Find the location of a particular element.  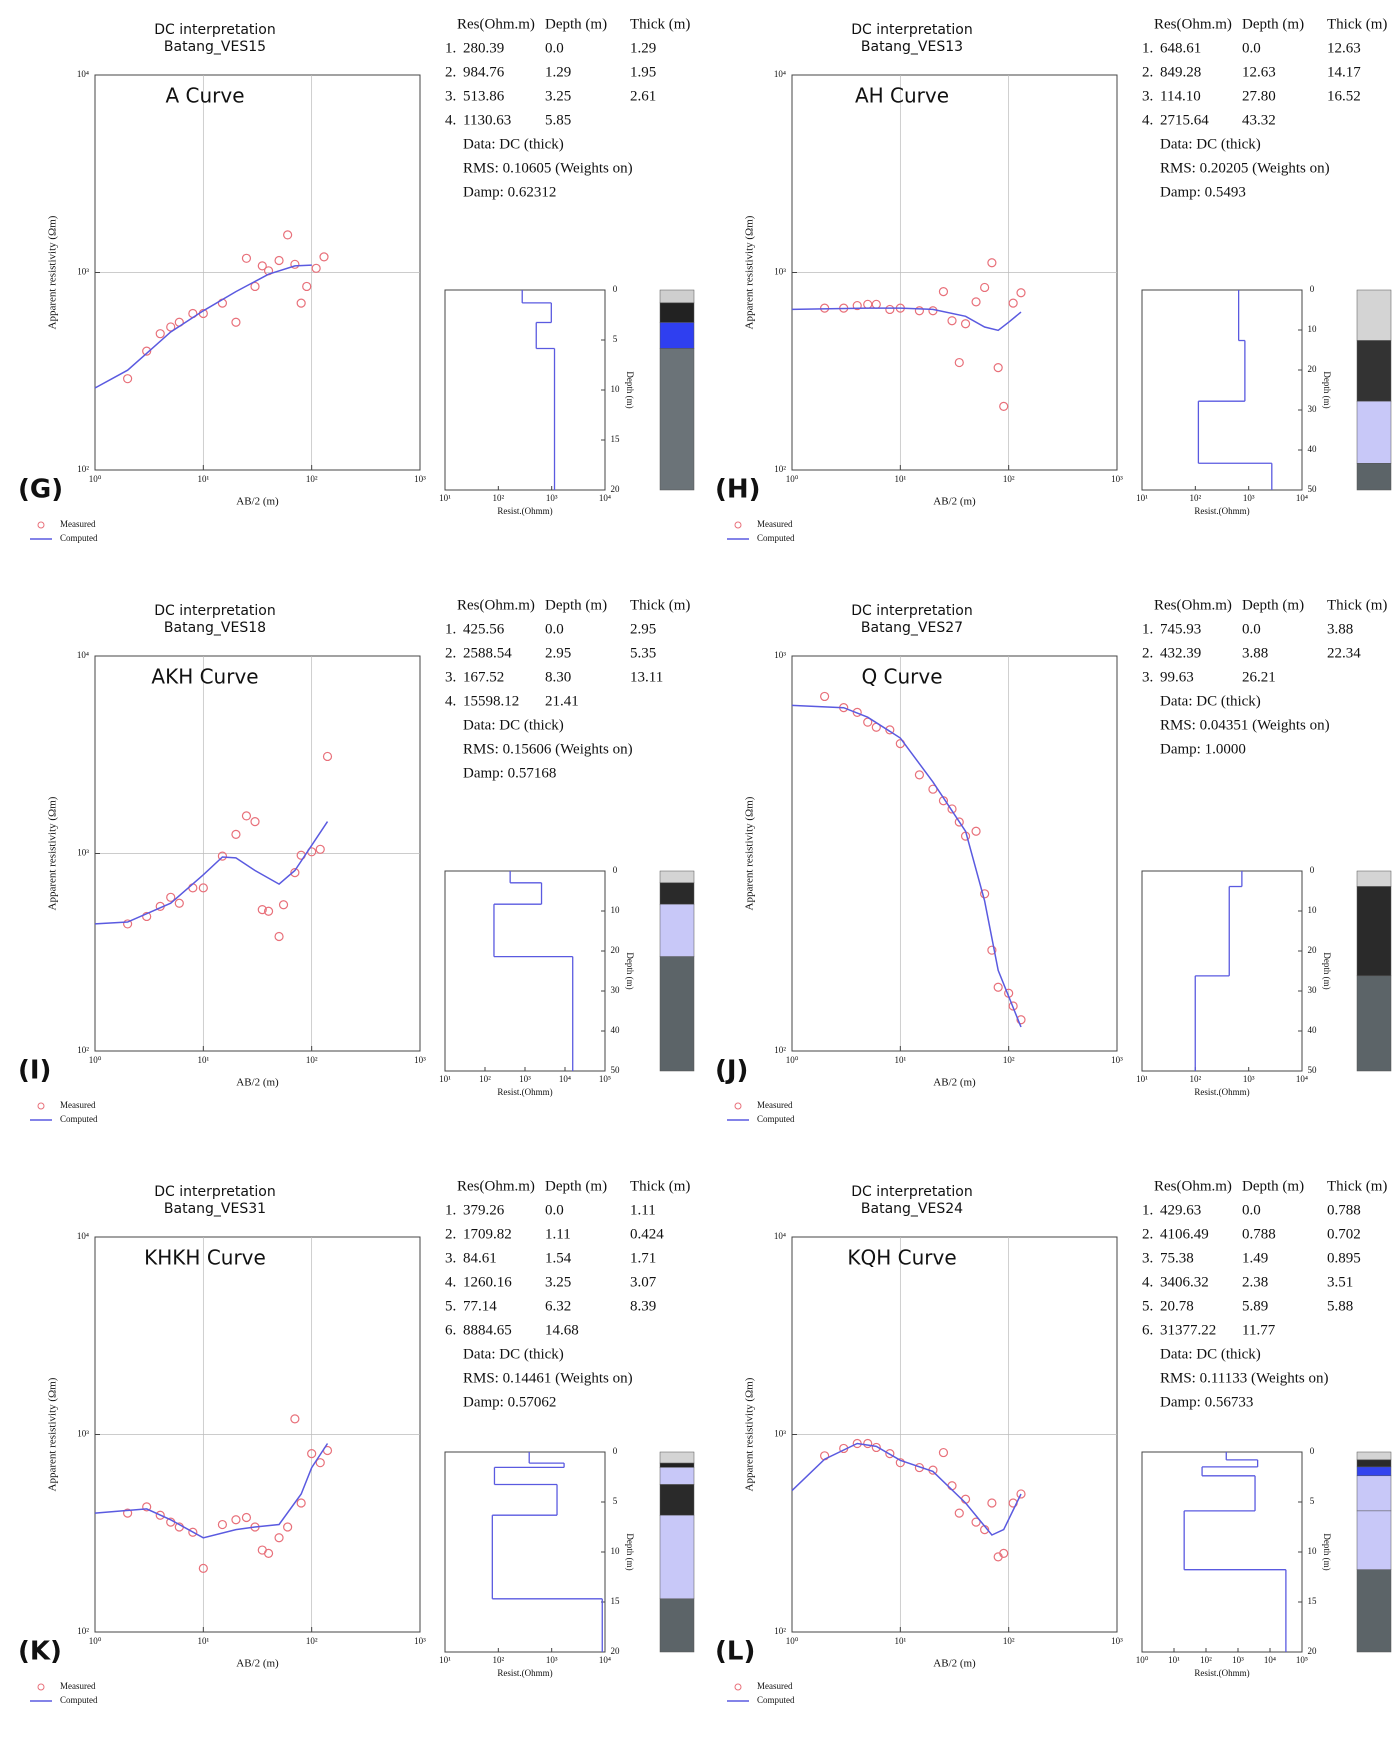

table-cell: 2. is located at coordinates (450, 72).